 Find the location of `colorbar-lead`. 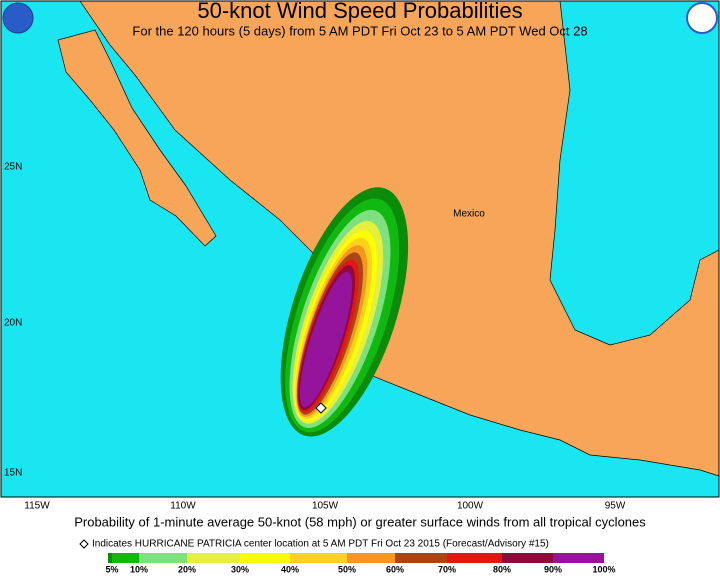

colorbar-lead is located at coordinates (110, 558).